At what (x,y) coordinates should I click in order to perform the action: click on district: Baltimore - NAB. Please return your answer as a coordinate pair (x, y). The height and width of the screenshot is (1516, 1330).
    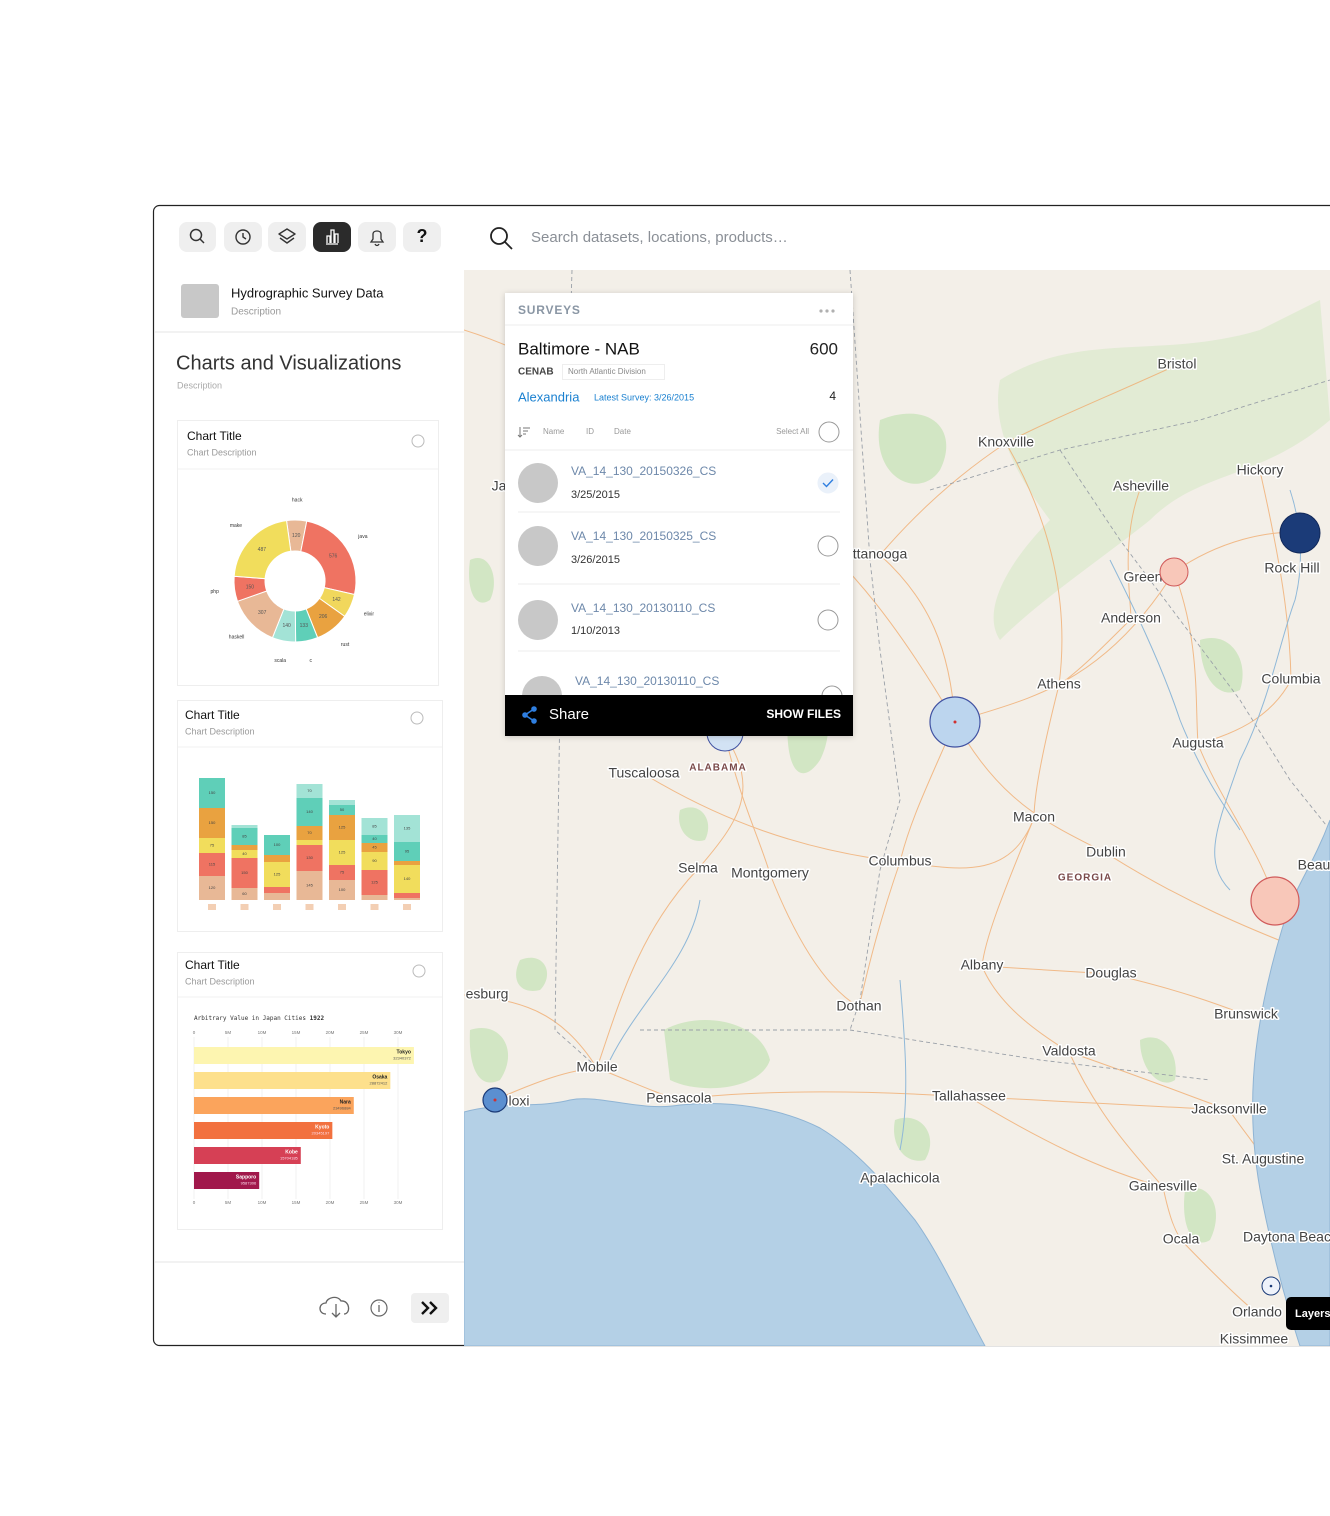
    Looking at the image, I should click on (579, 348).